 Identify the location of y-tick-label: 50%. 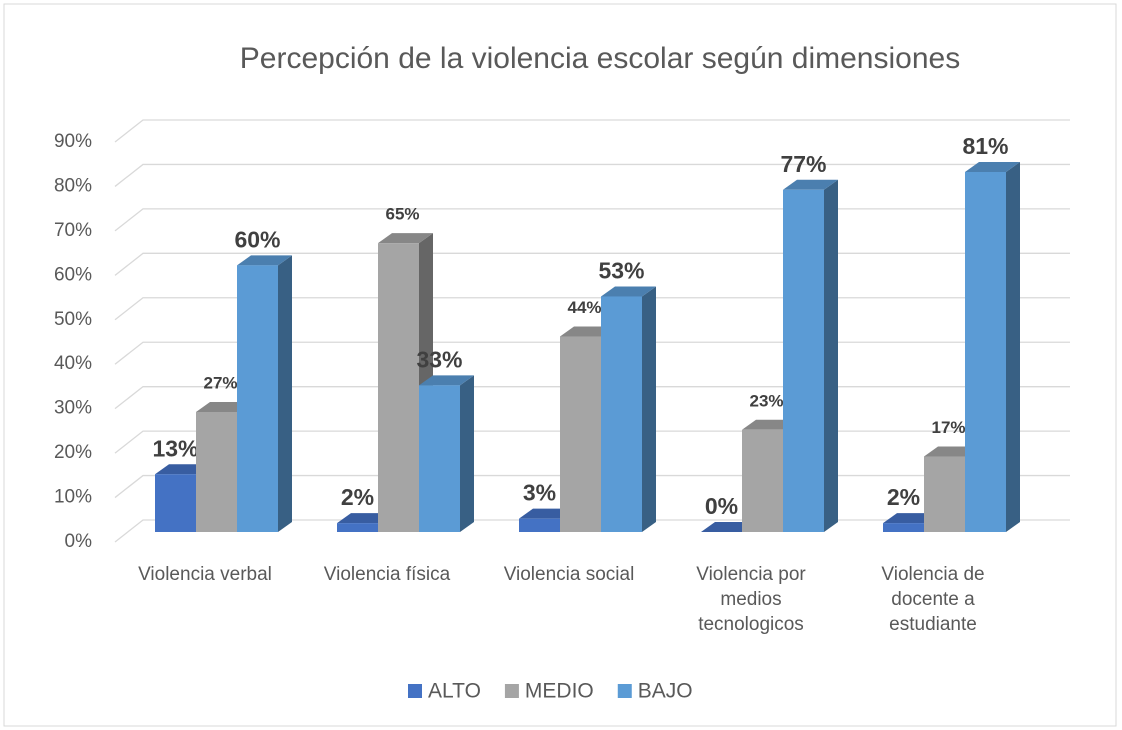
(73, 319).